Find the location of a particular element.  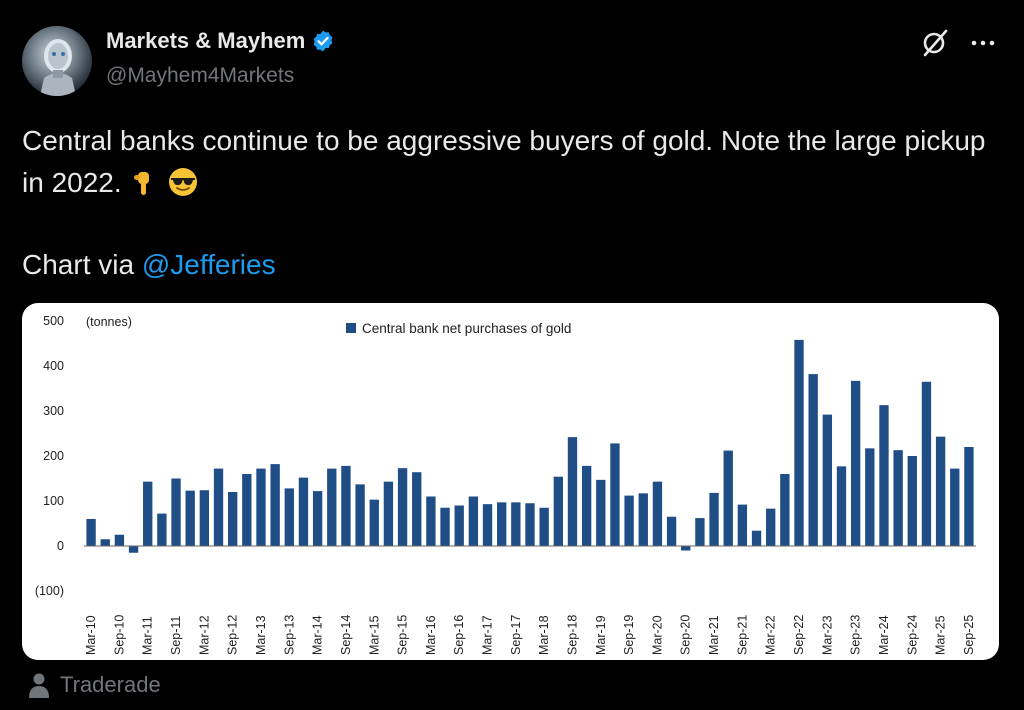

x-tick-label: Sep-15 is located at coordinates (403, 635).